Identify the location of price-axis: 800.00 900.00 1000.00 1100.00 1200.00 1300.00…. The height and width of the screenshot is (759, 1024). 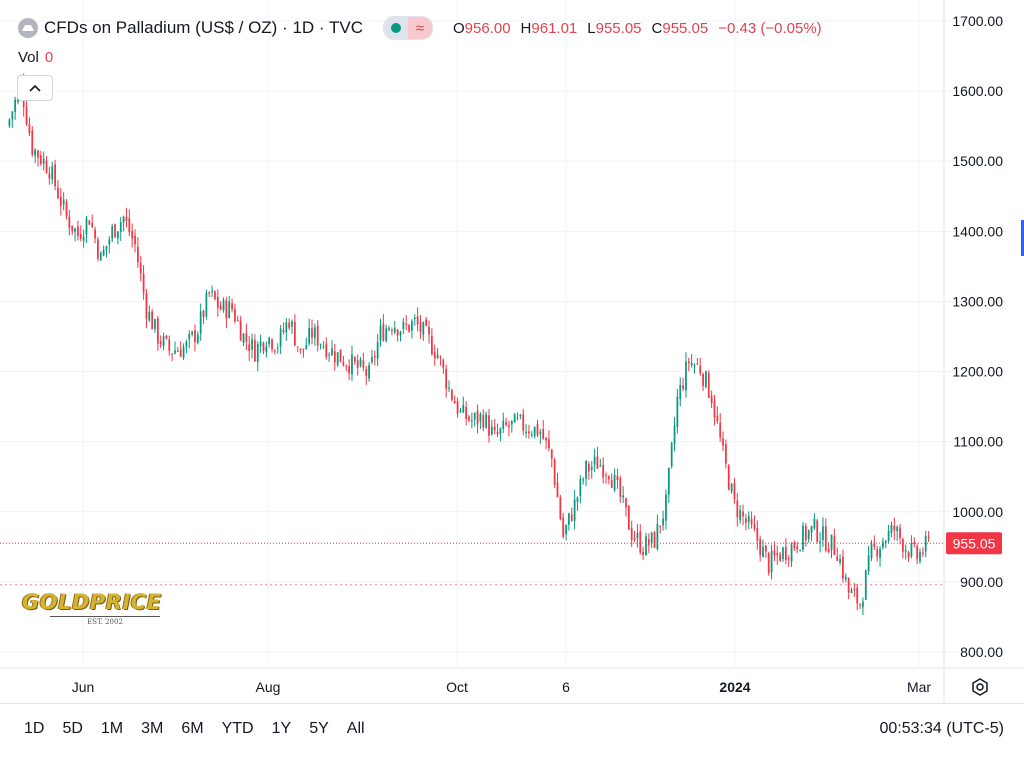
(974, 336).